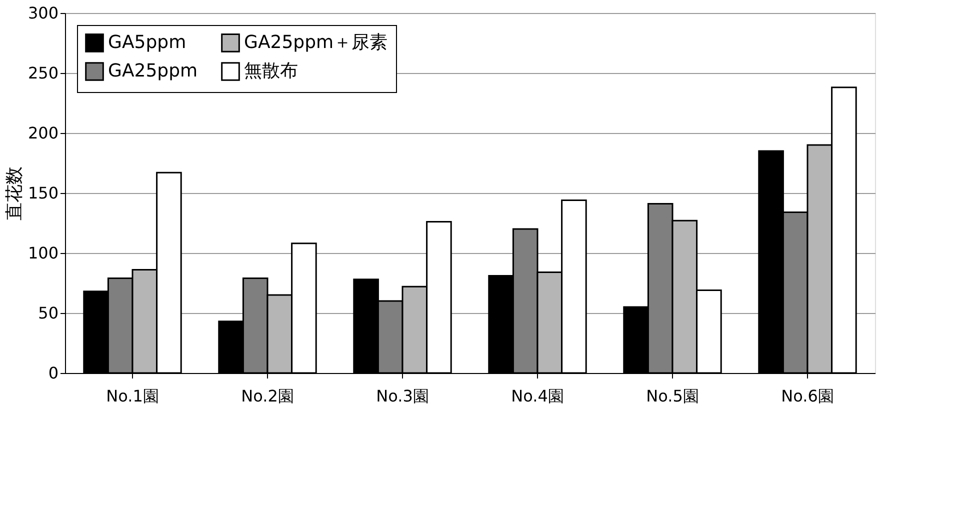 The image size is (953, 530). What do you see at coordinates (537, 396) in the screenshot?
I see `x-tick-label: No.4園` at bounding box center [537, 396].